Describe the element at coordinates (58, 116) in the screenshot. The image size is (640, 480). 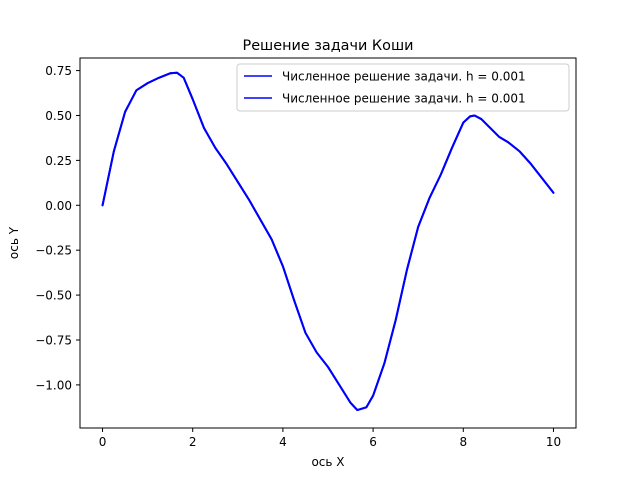
I see `y-tick-label: 0.50` at that location.